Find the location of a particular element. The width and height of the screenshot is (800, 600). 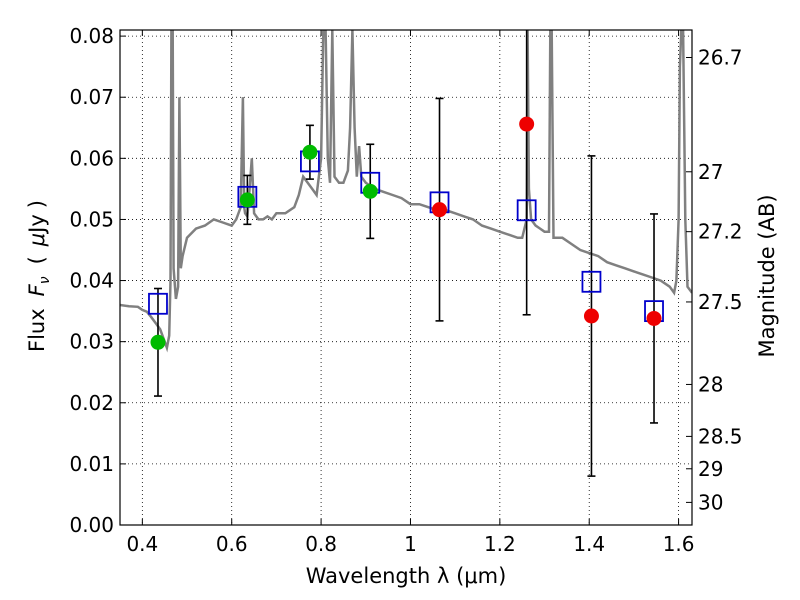

secondary-y-axis-title: Magnitude (AB) is located at coordinates (767, 275).